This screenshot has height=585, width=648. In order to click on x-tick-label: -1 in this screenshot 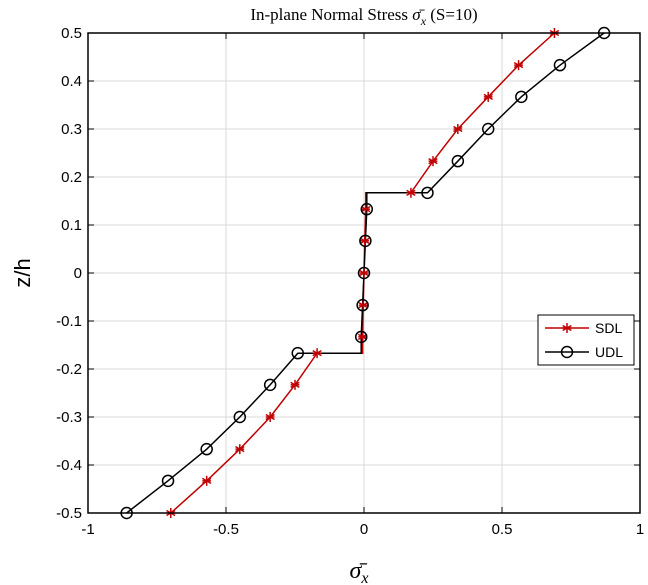, I will do `click(87, 529)`.